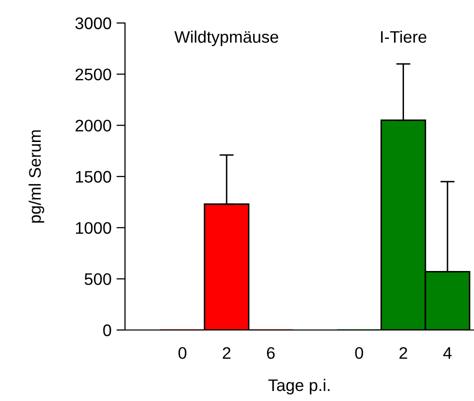 The width and height of the screenshot is (474, 401). Describe the element at coordinates (270, 353) in the screenshot. I see `x-tick-label: 6` at that location.